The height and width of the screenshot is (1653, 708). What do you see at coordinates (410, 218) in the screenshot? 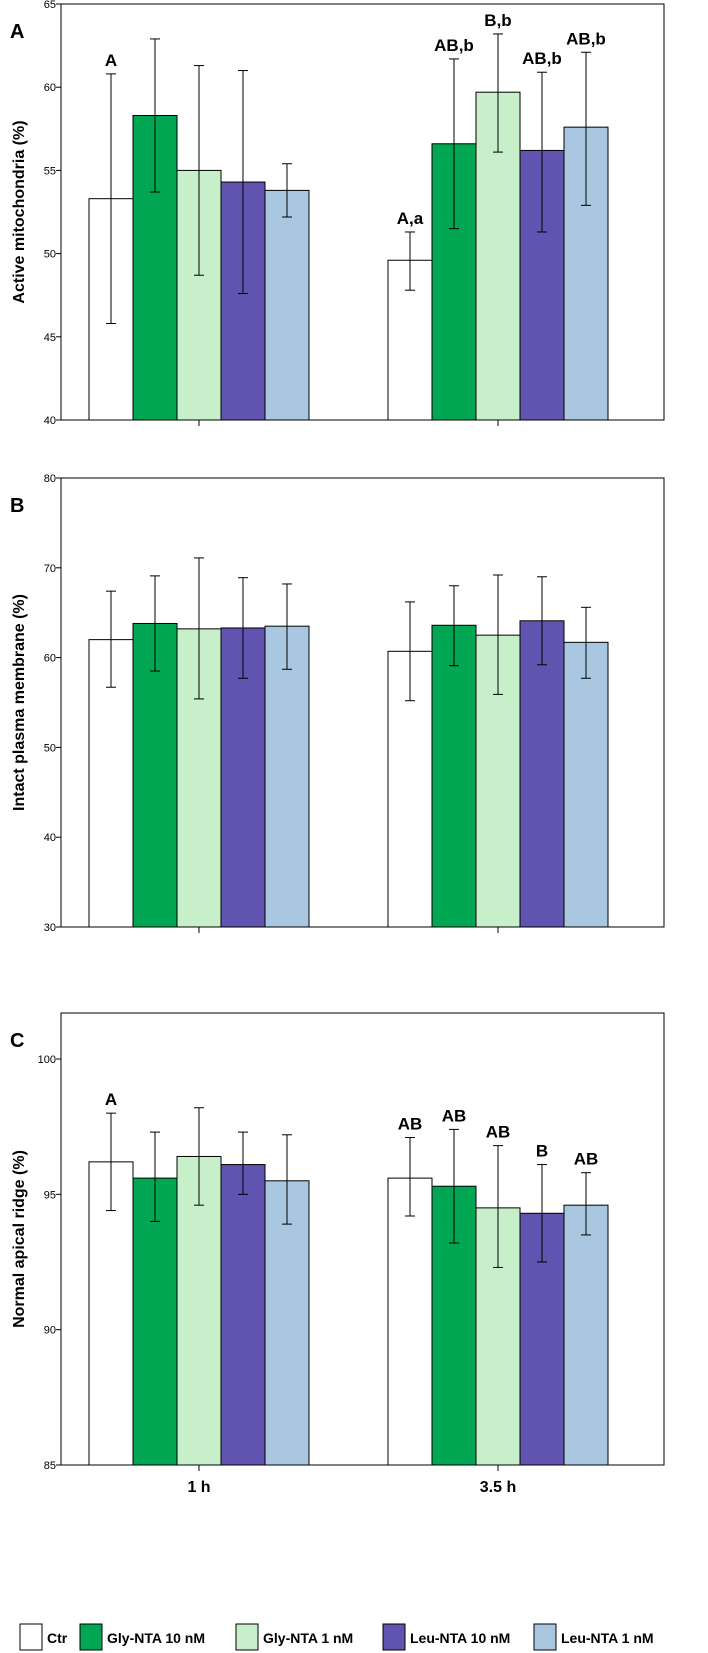
I see `significance-label: A,a` at bounding box center [410, 218].